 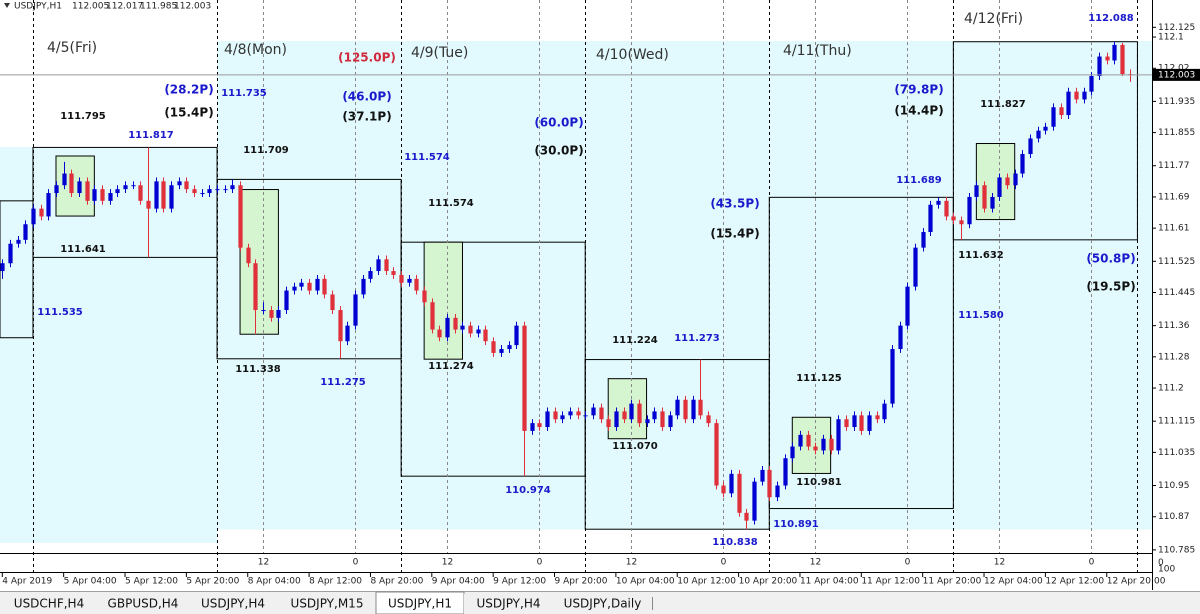 I want to click on price-annotation: 111.224, so click(x=635, y=340).